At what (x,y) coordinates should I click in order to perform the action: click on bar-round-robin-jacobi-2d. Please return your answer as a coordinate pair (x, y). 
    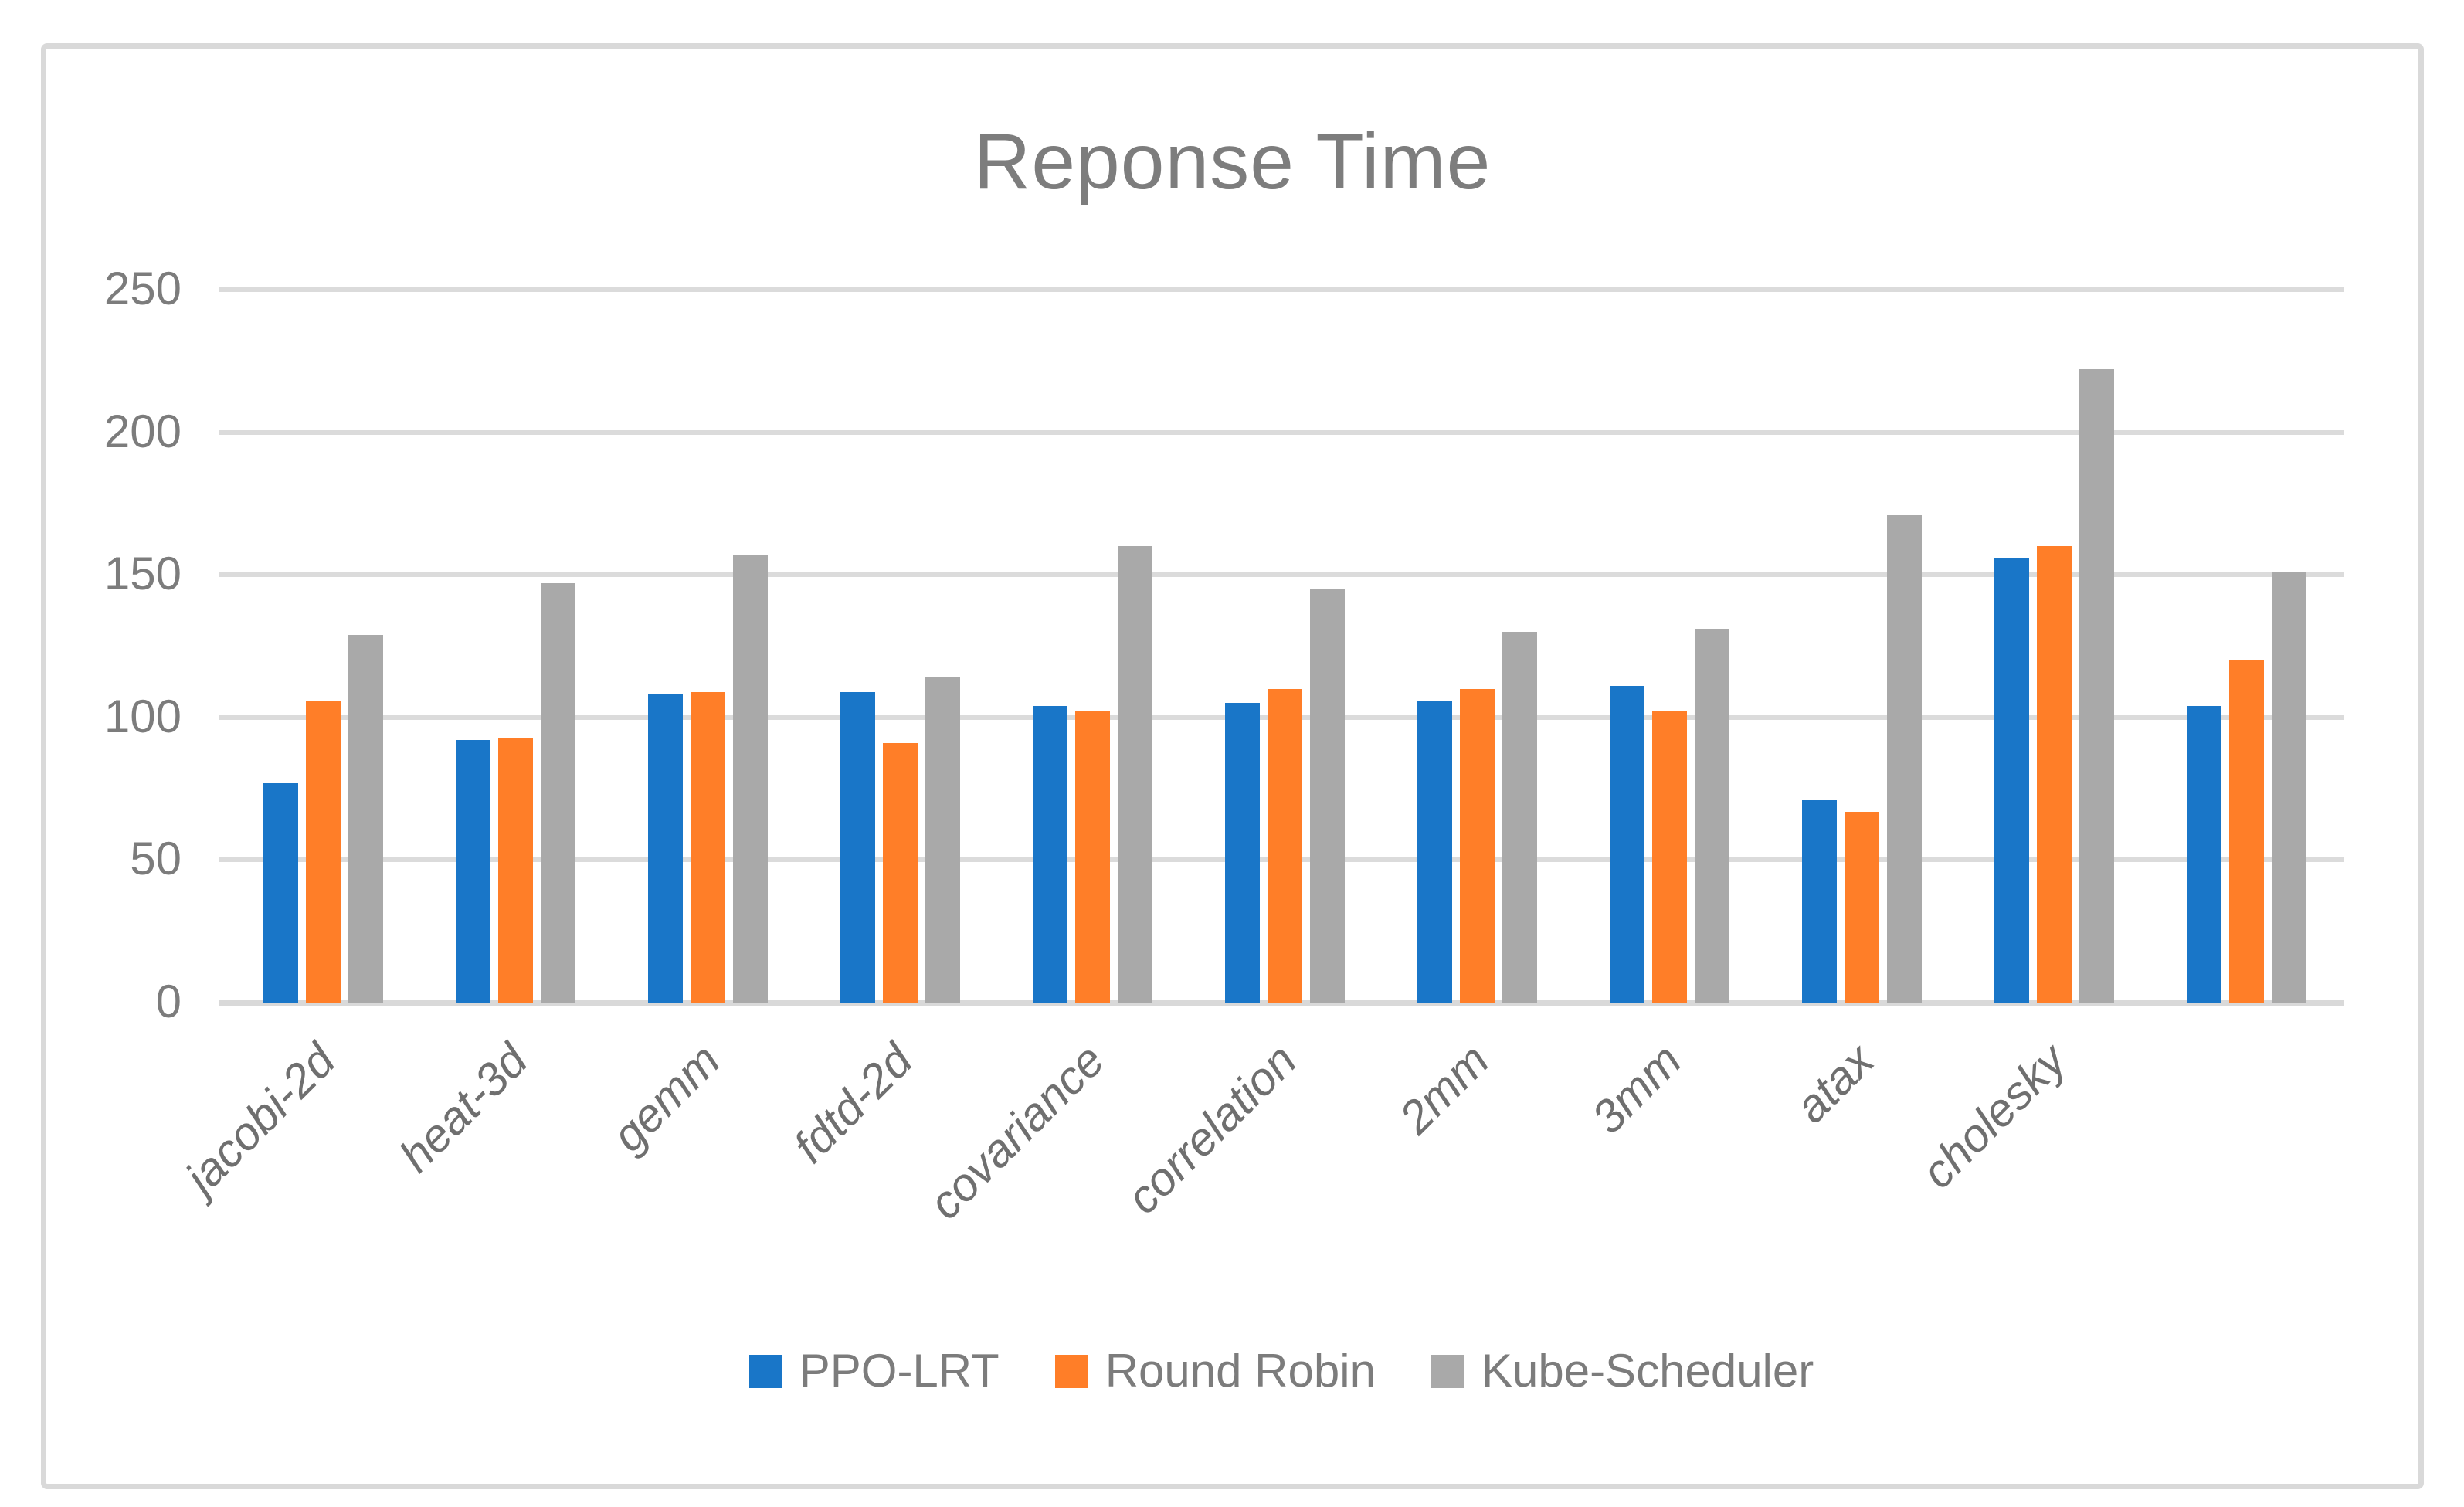
    Looking at the image, I should click on (324, 851).